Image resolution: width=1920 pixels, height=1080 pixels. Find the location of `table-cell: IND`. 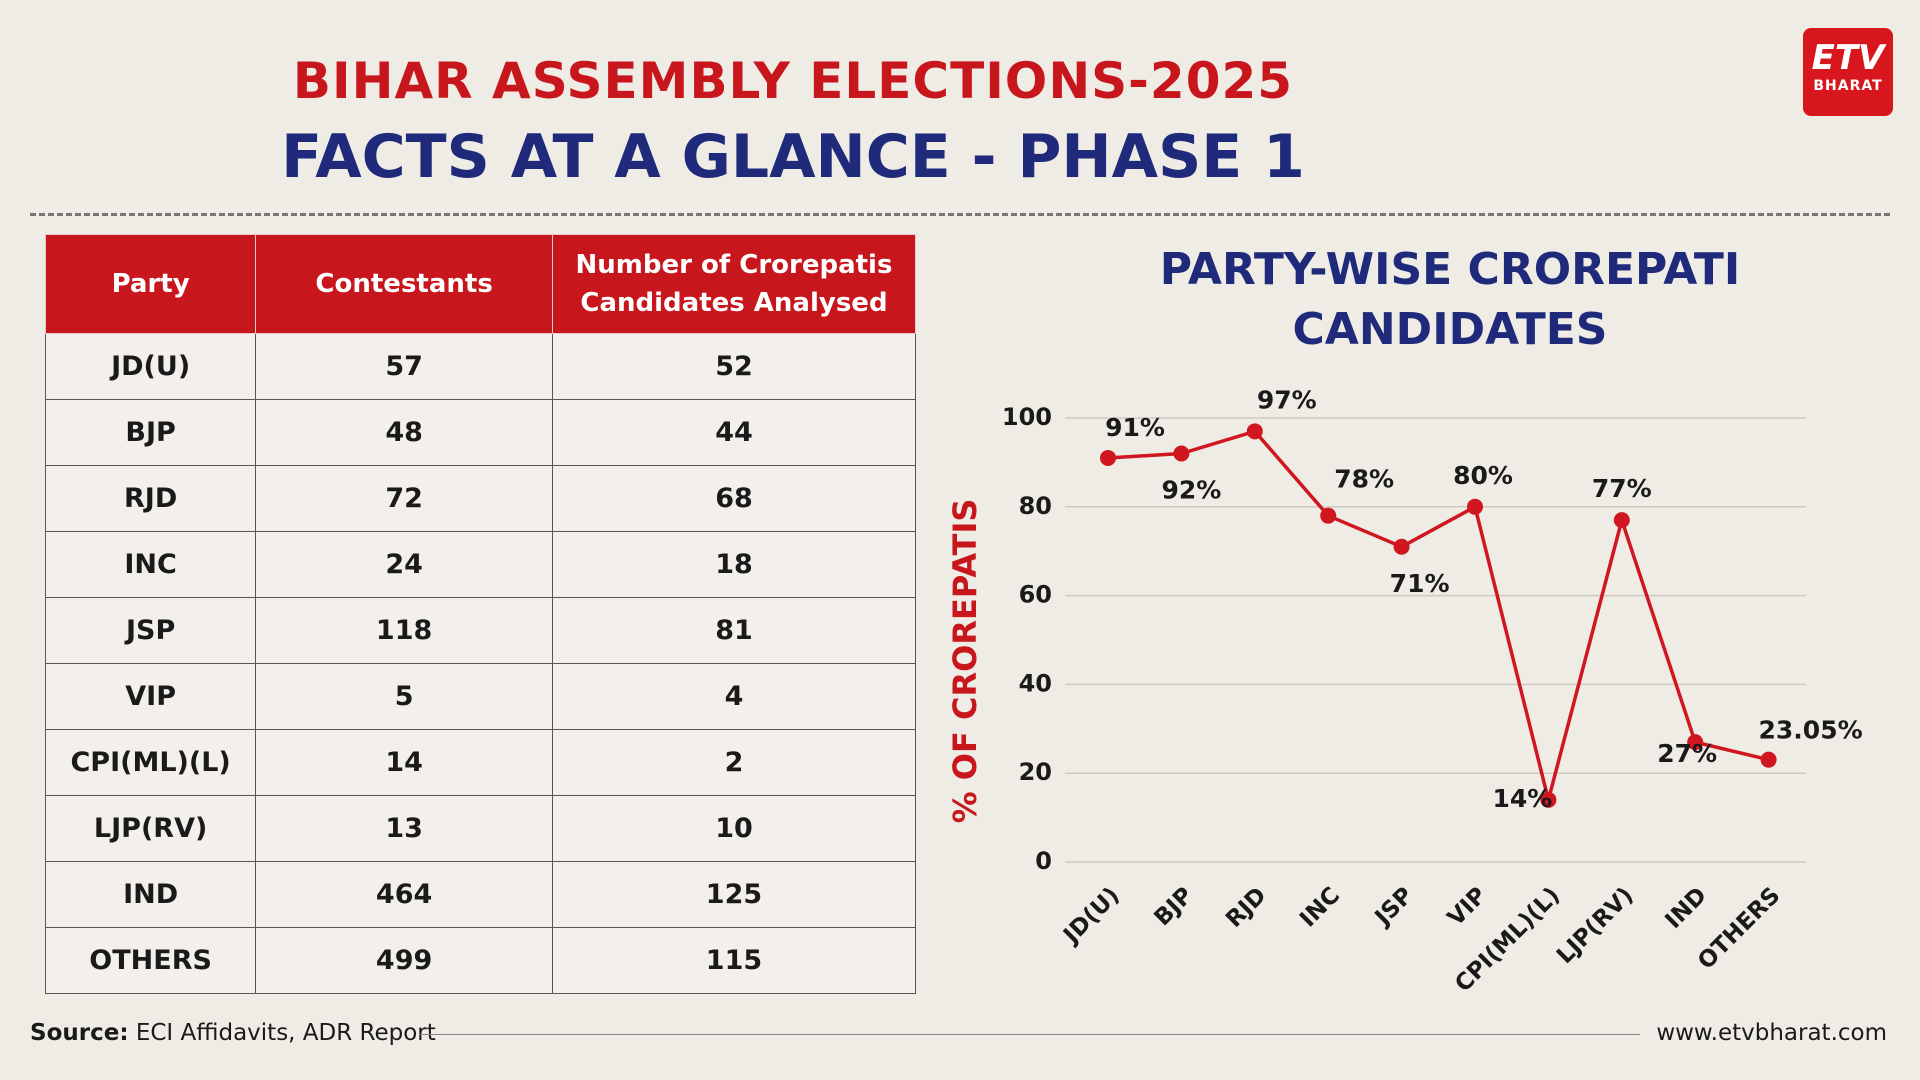

table-cell: IND is located at coordinates (150, 894).